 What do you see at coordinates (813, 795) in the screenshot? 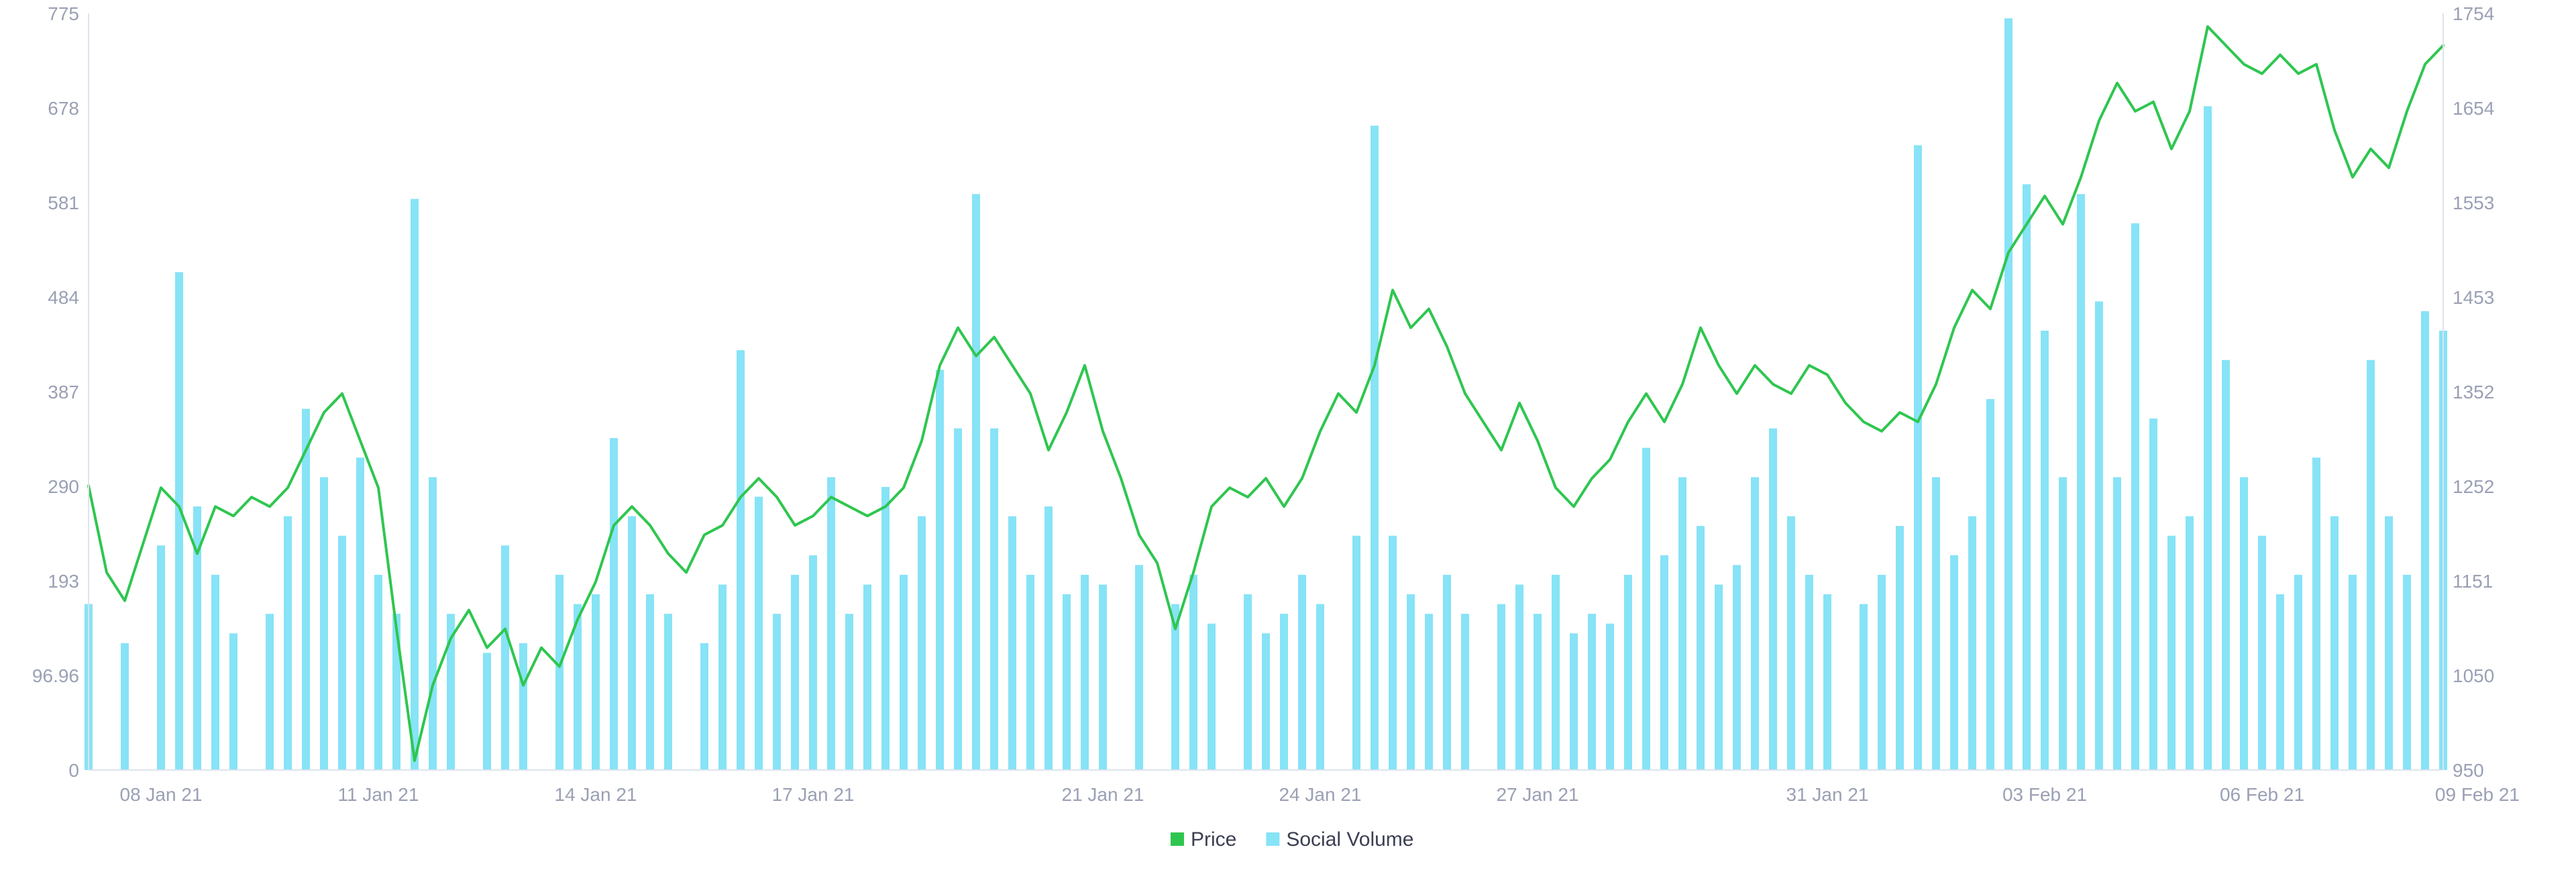
I see `x-tick-label: 17 Jan 21` at bounding box center [813, 795].